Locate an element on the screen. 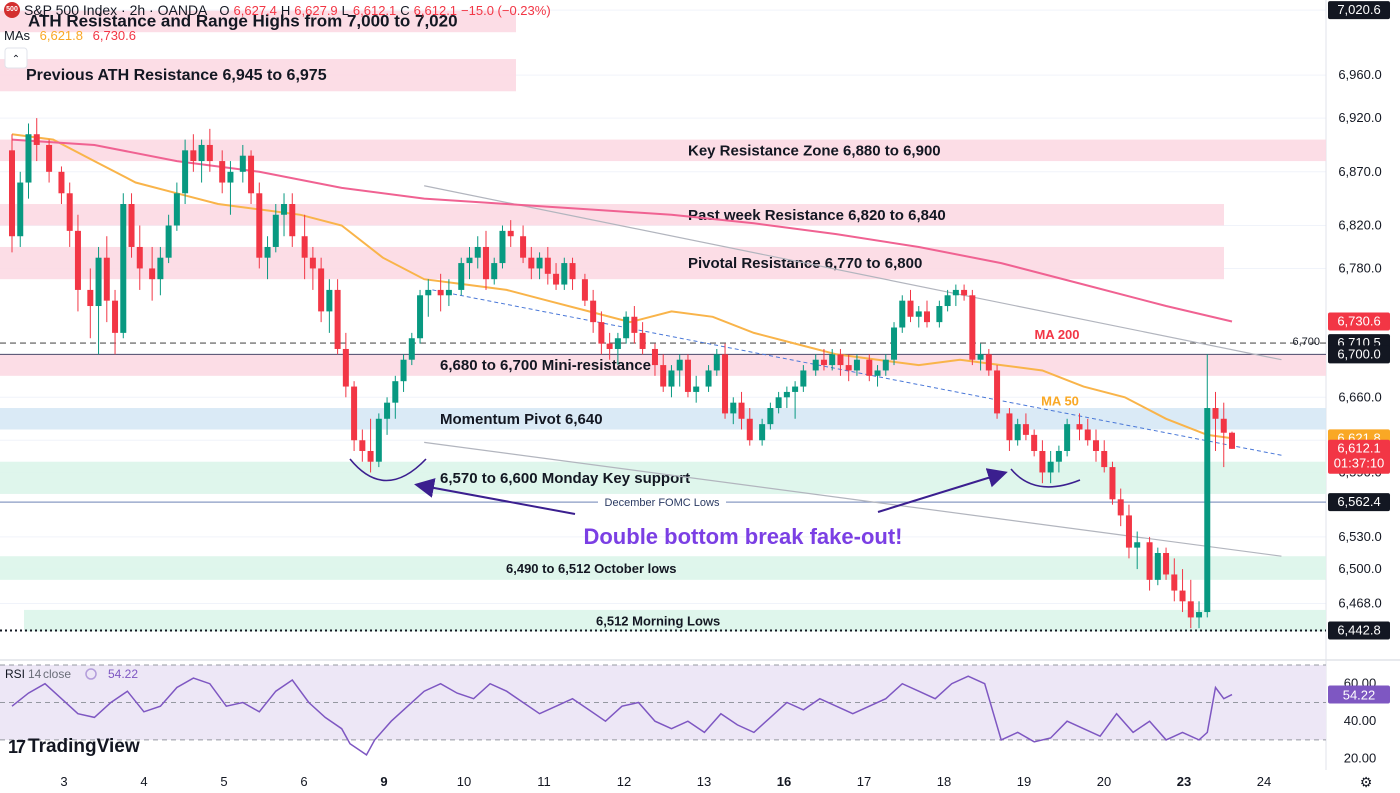 The image size is (1400, 793). time-tick-label: 19 is located at coordinates (1024, 781).